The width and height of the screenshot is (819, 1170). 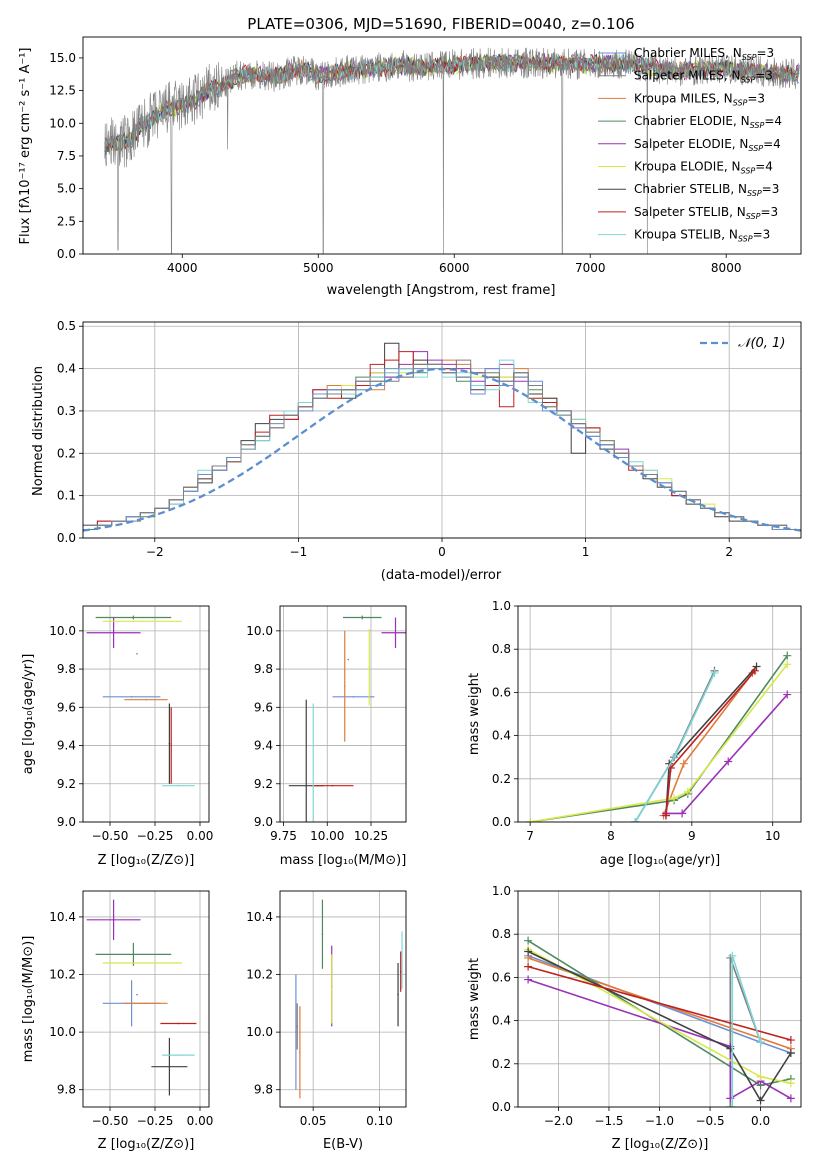 I want to click on legend-entry-label: Chabrier ELODIE, NSSP=4, so click(x=708, y=122).